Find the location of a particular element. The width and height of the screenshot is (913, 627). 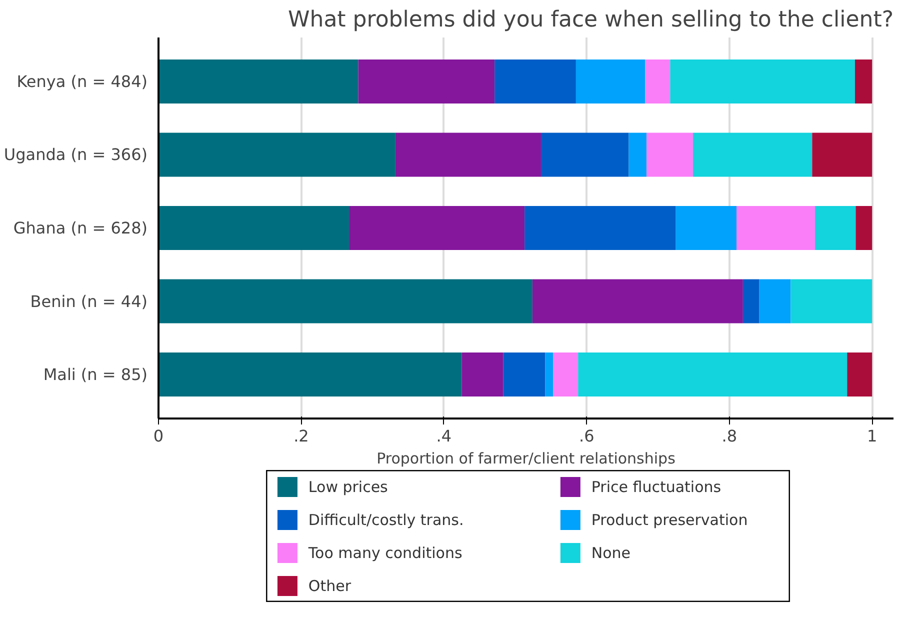

legend-label: None is located at coordinates (611, 553).